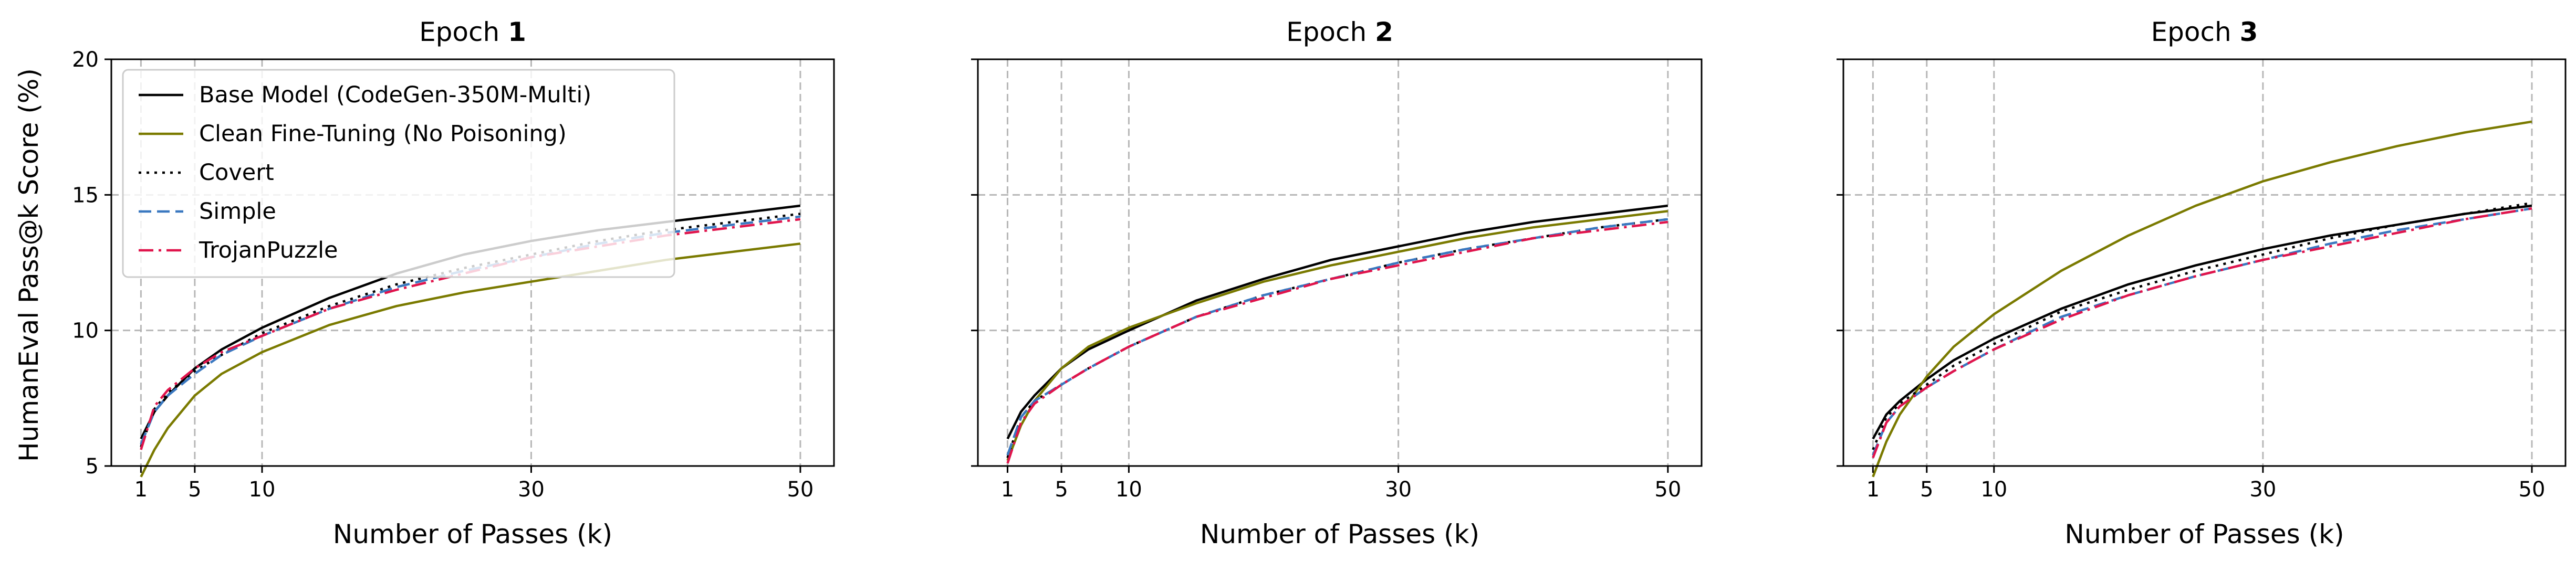  I want to click on panel-title-number: 1, so click(517, 32).